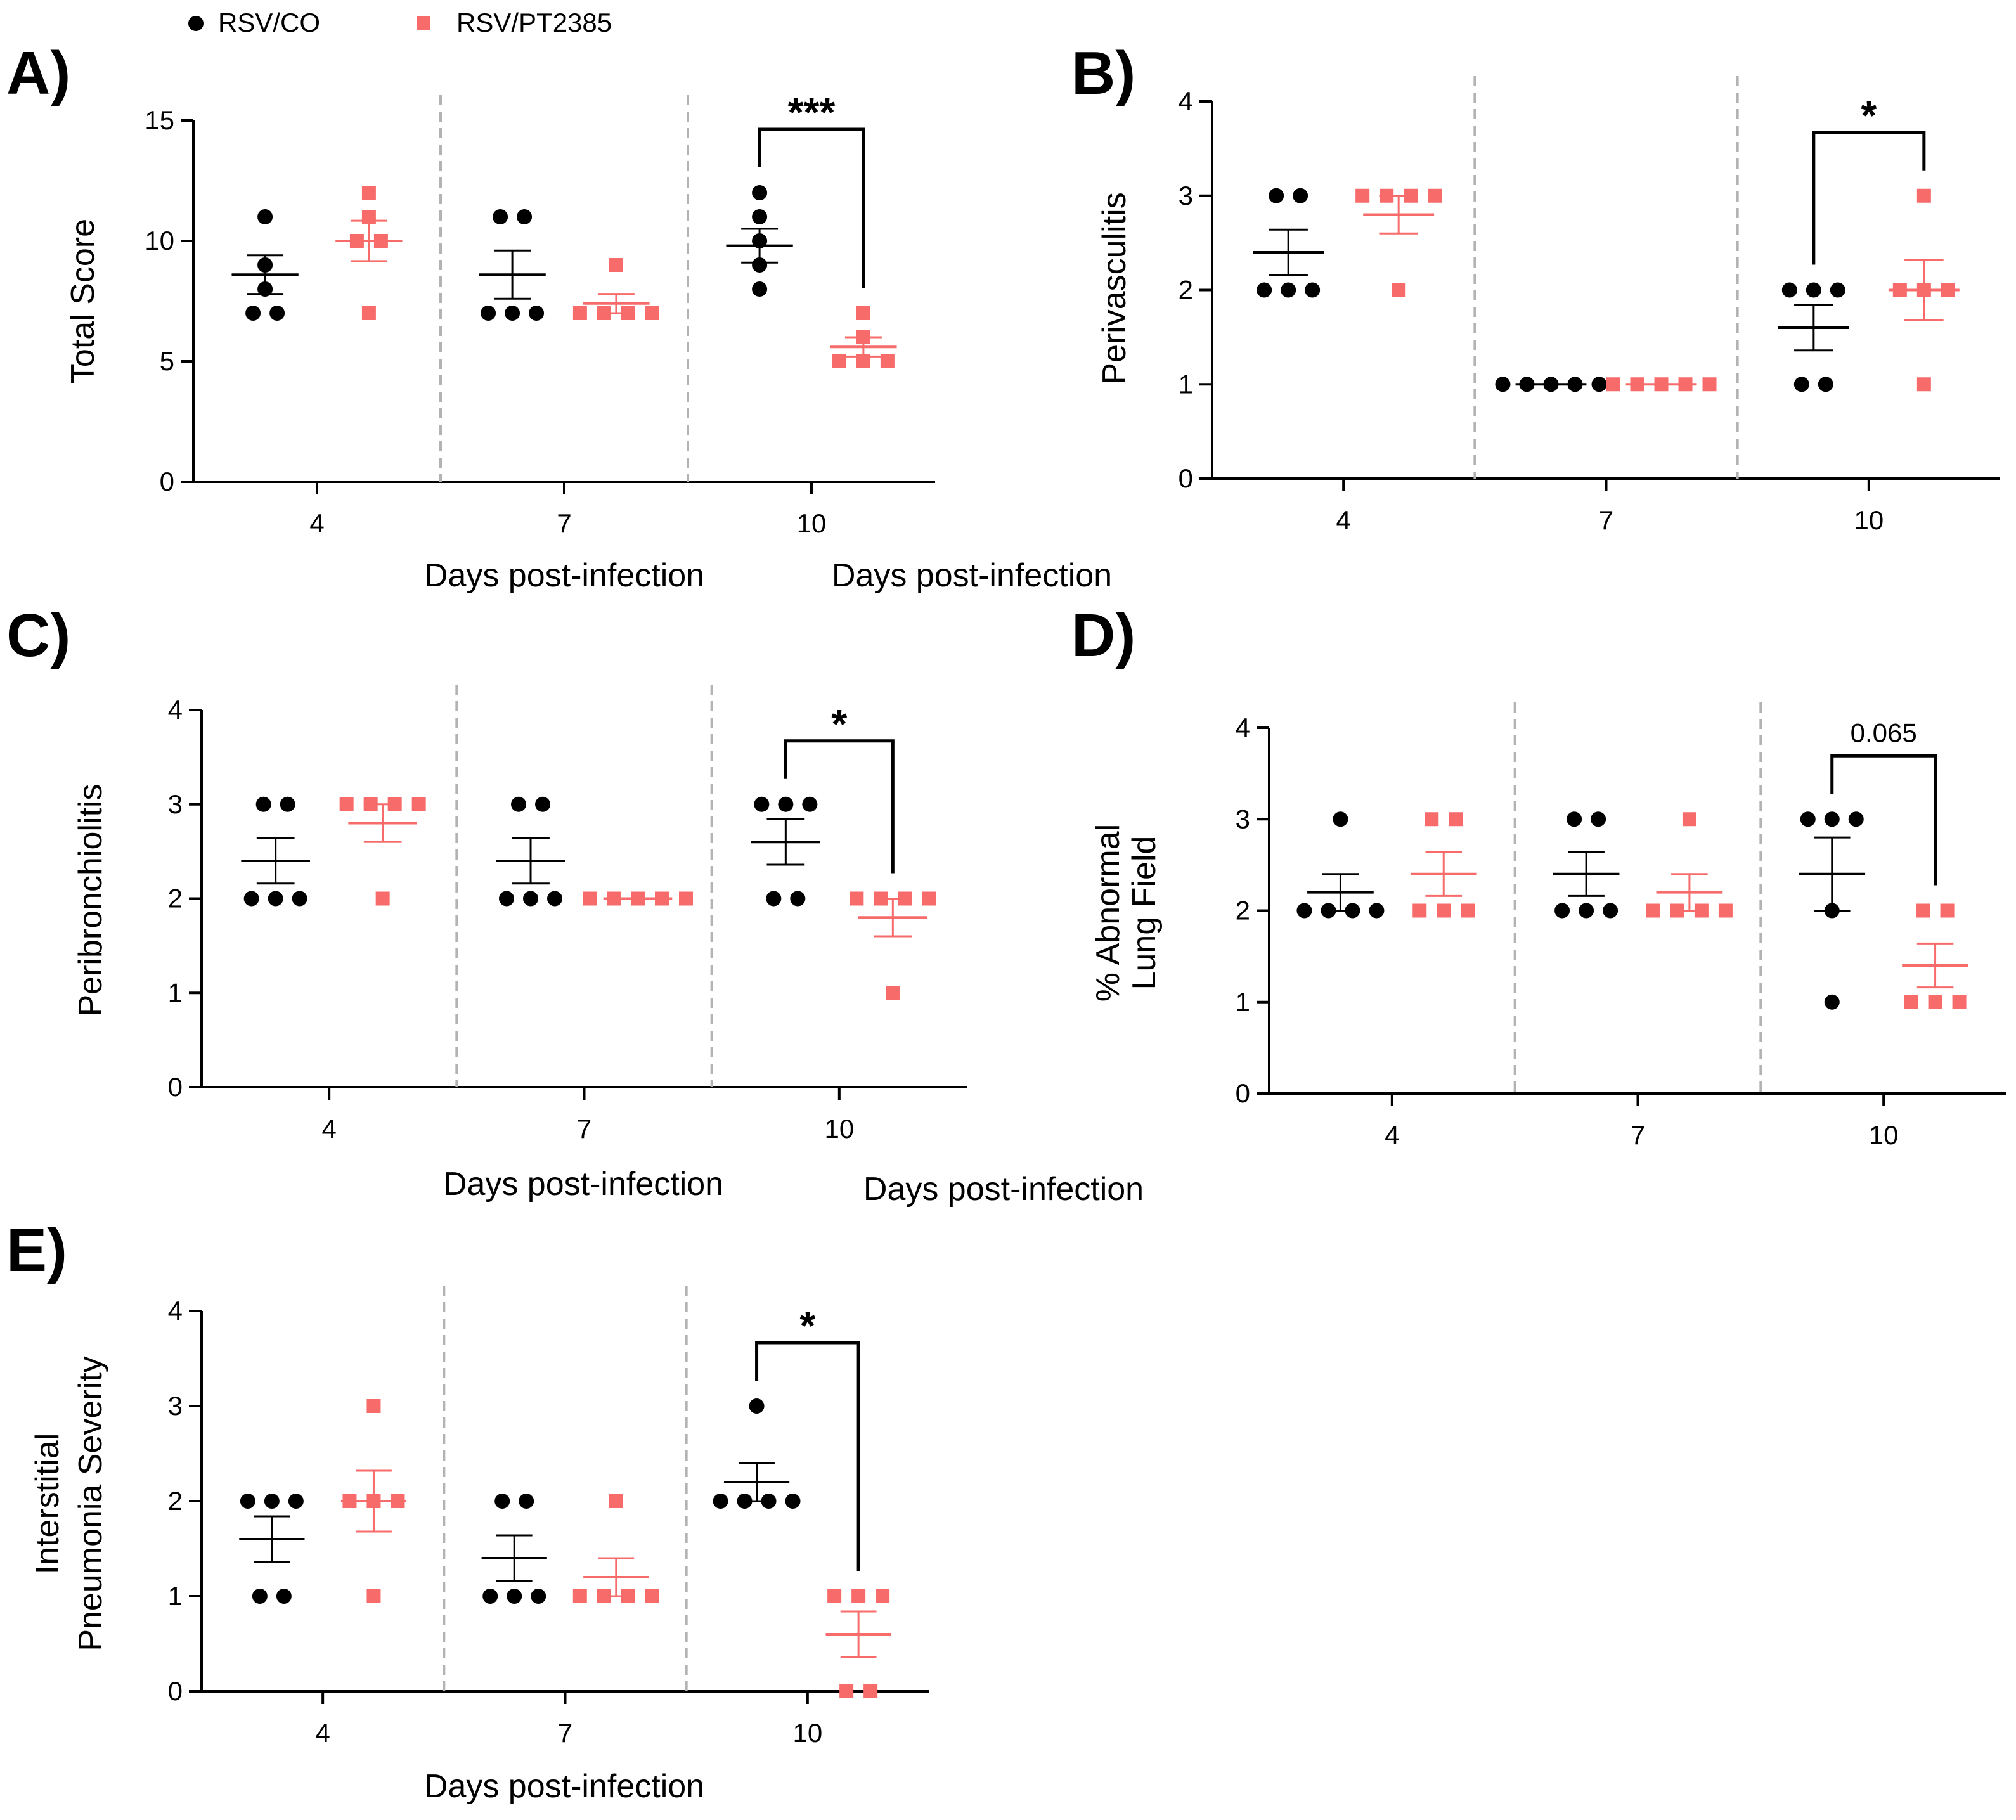 This screenshot has height=1820, width=2016. I want to click on y-axis-label: Peribronchiolitis, so click(90, 900).